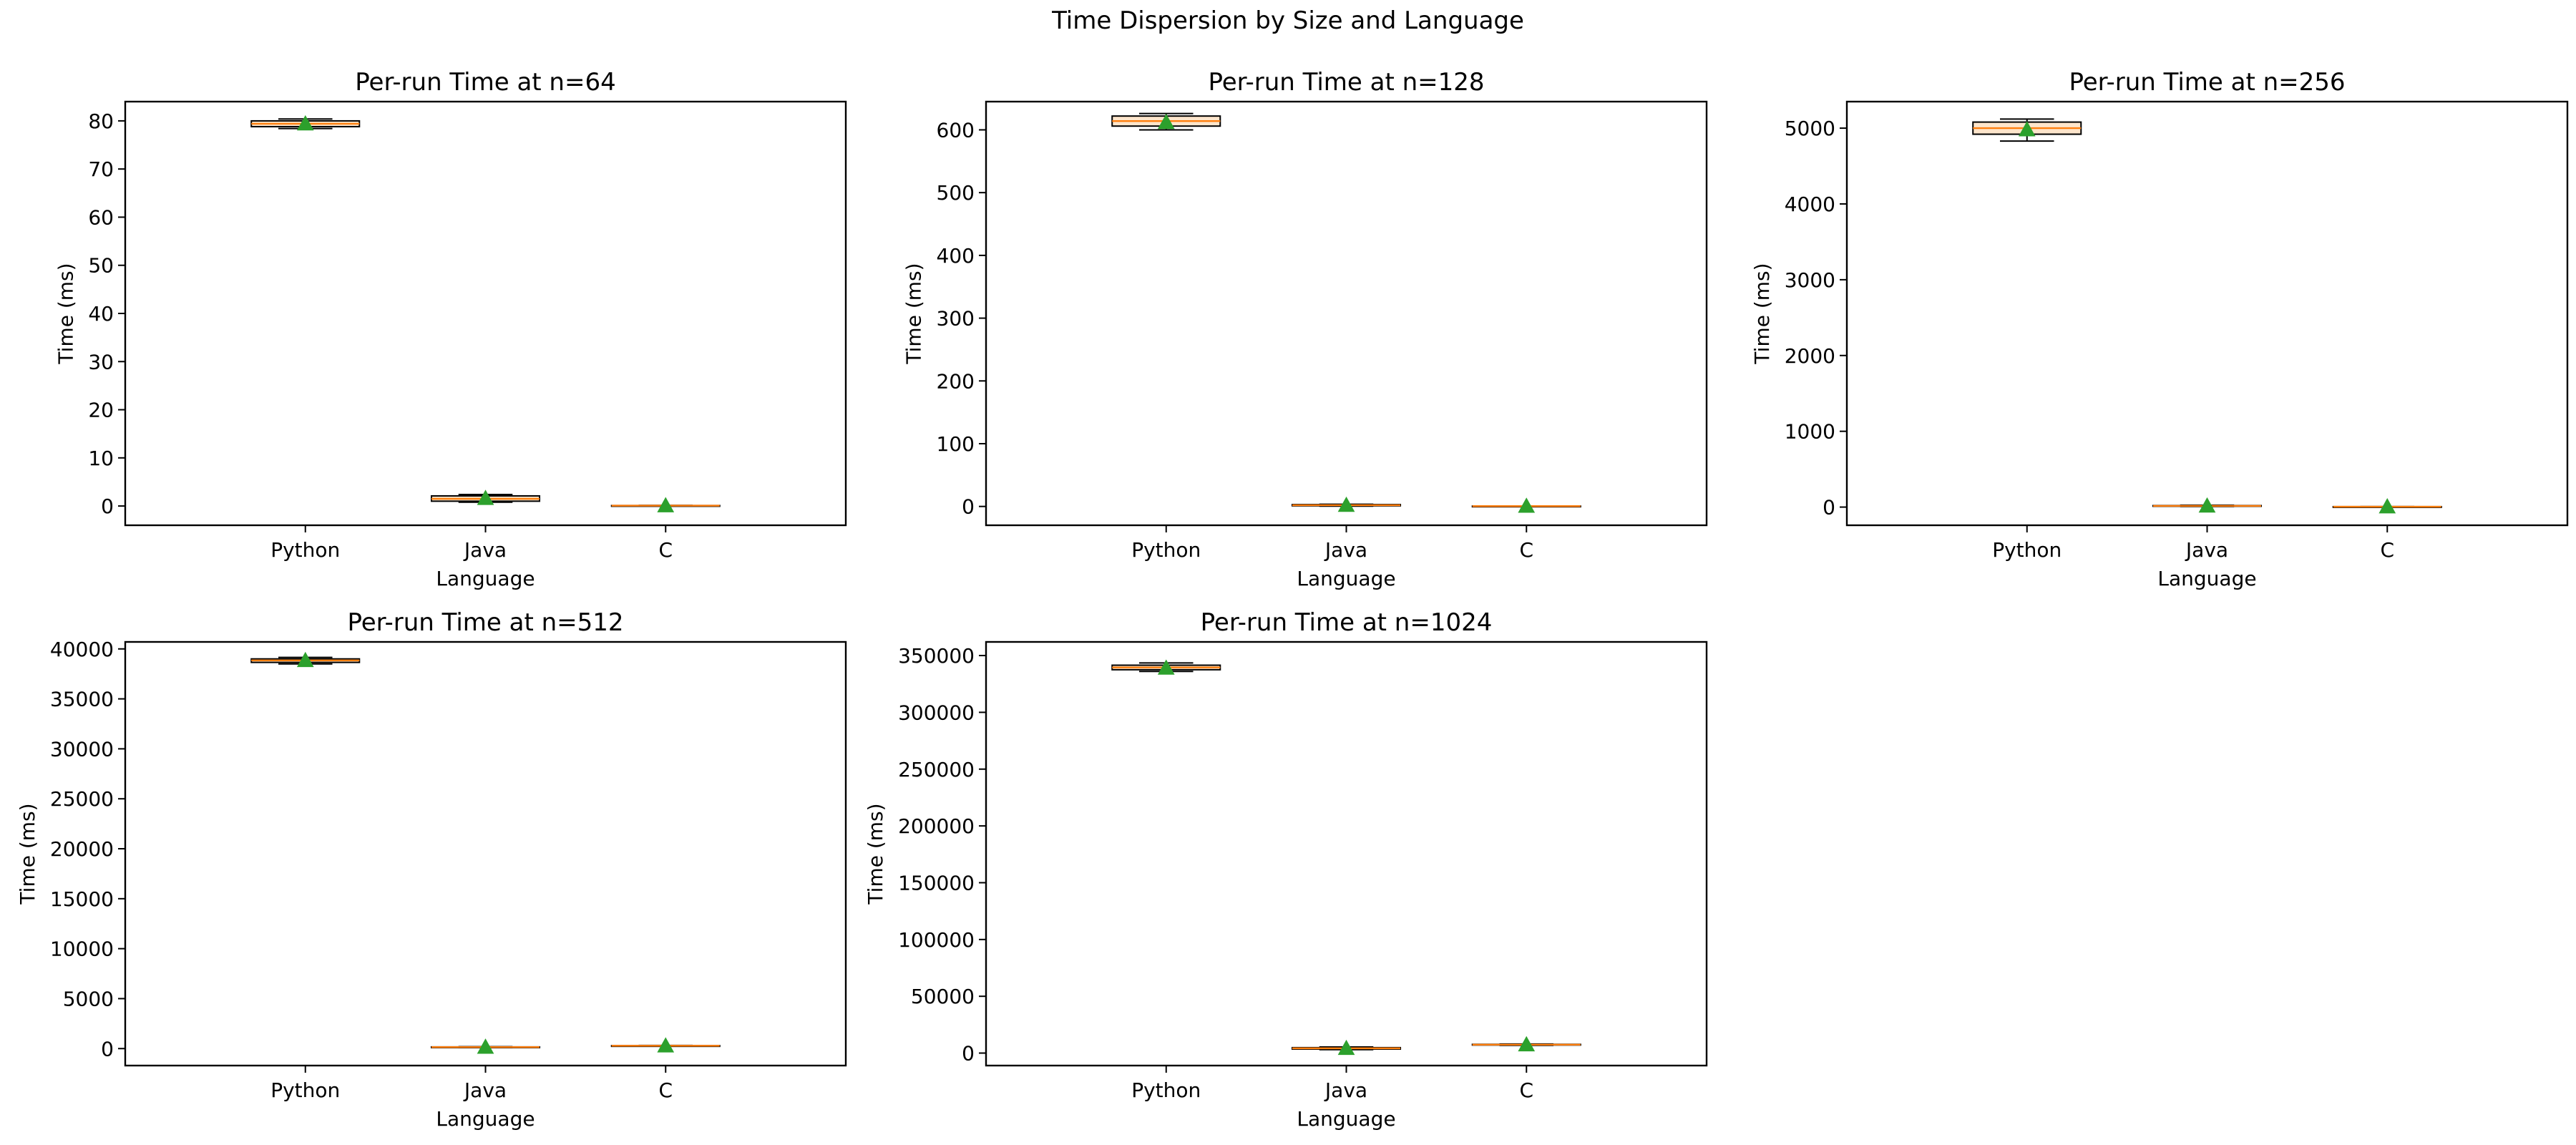 The height and width of the screenshot is (1145, 2576). What do you see at coordinates (936, 826) in the screenshot?
I see `y-tick-label: 200000` at bounding box center [936, 826].